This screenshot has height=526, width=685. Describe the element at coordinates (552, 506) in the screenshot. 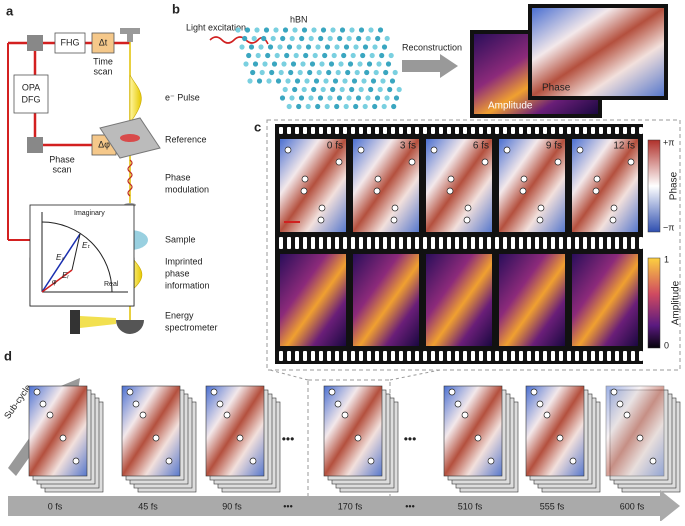

I see `timeline-label: 555 fs` at that location.